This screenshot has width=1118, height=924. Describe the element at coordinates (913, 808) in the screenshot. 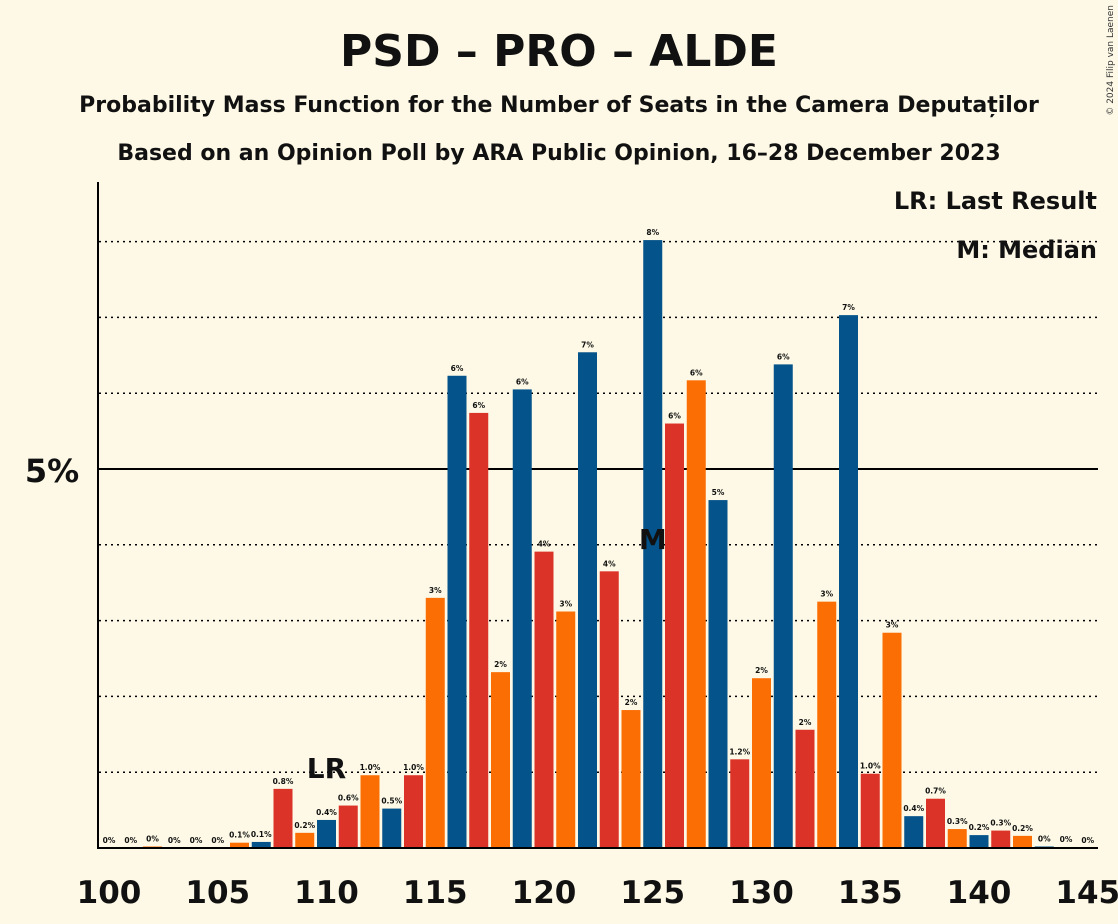

I see `bar-label-seat-137: 0.4%` at that location.